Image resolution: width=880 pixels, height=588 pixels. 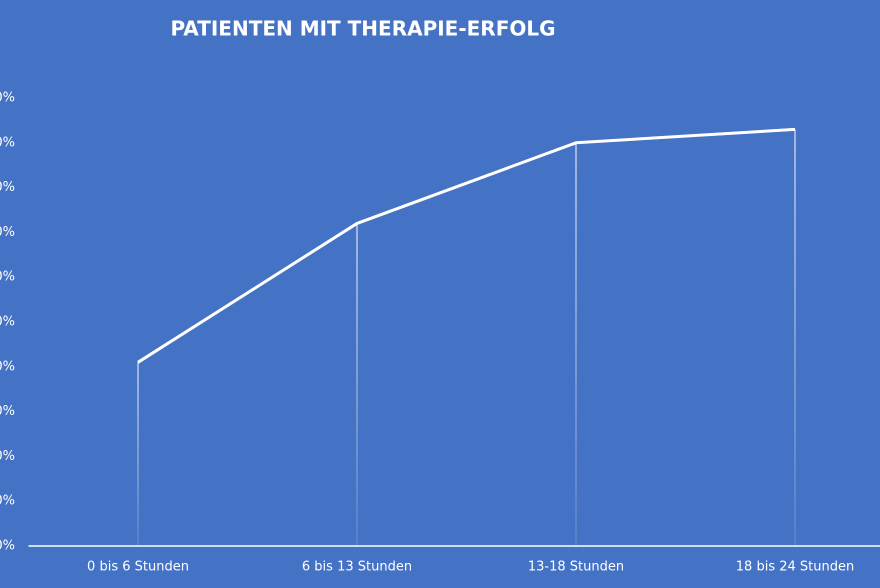 What do you see at coordinates (7, 187) in the screenshot?
I see `y-tick-label: 80%` at bounding box center [7, 187].